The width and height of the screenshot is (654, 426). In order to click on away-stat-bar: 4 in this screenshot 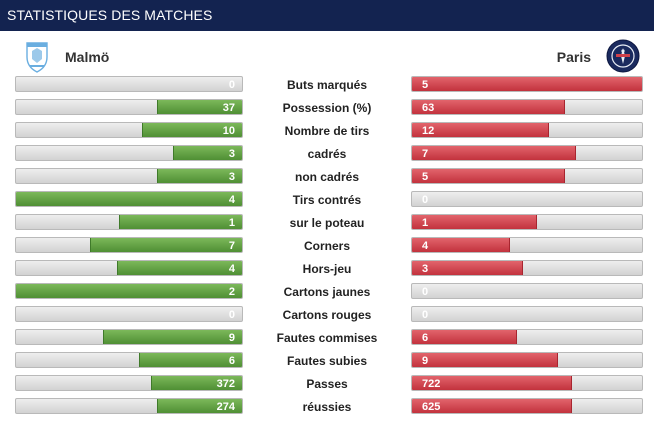, I will do `click(527, 245)`.